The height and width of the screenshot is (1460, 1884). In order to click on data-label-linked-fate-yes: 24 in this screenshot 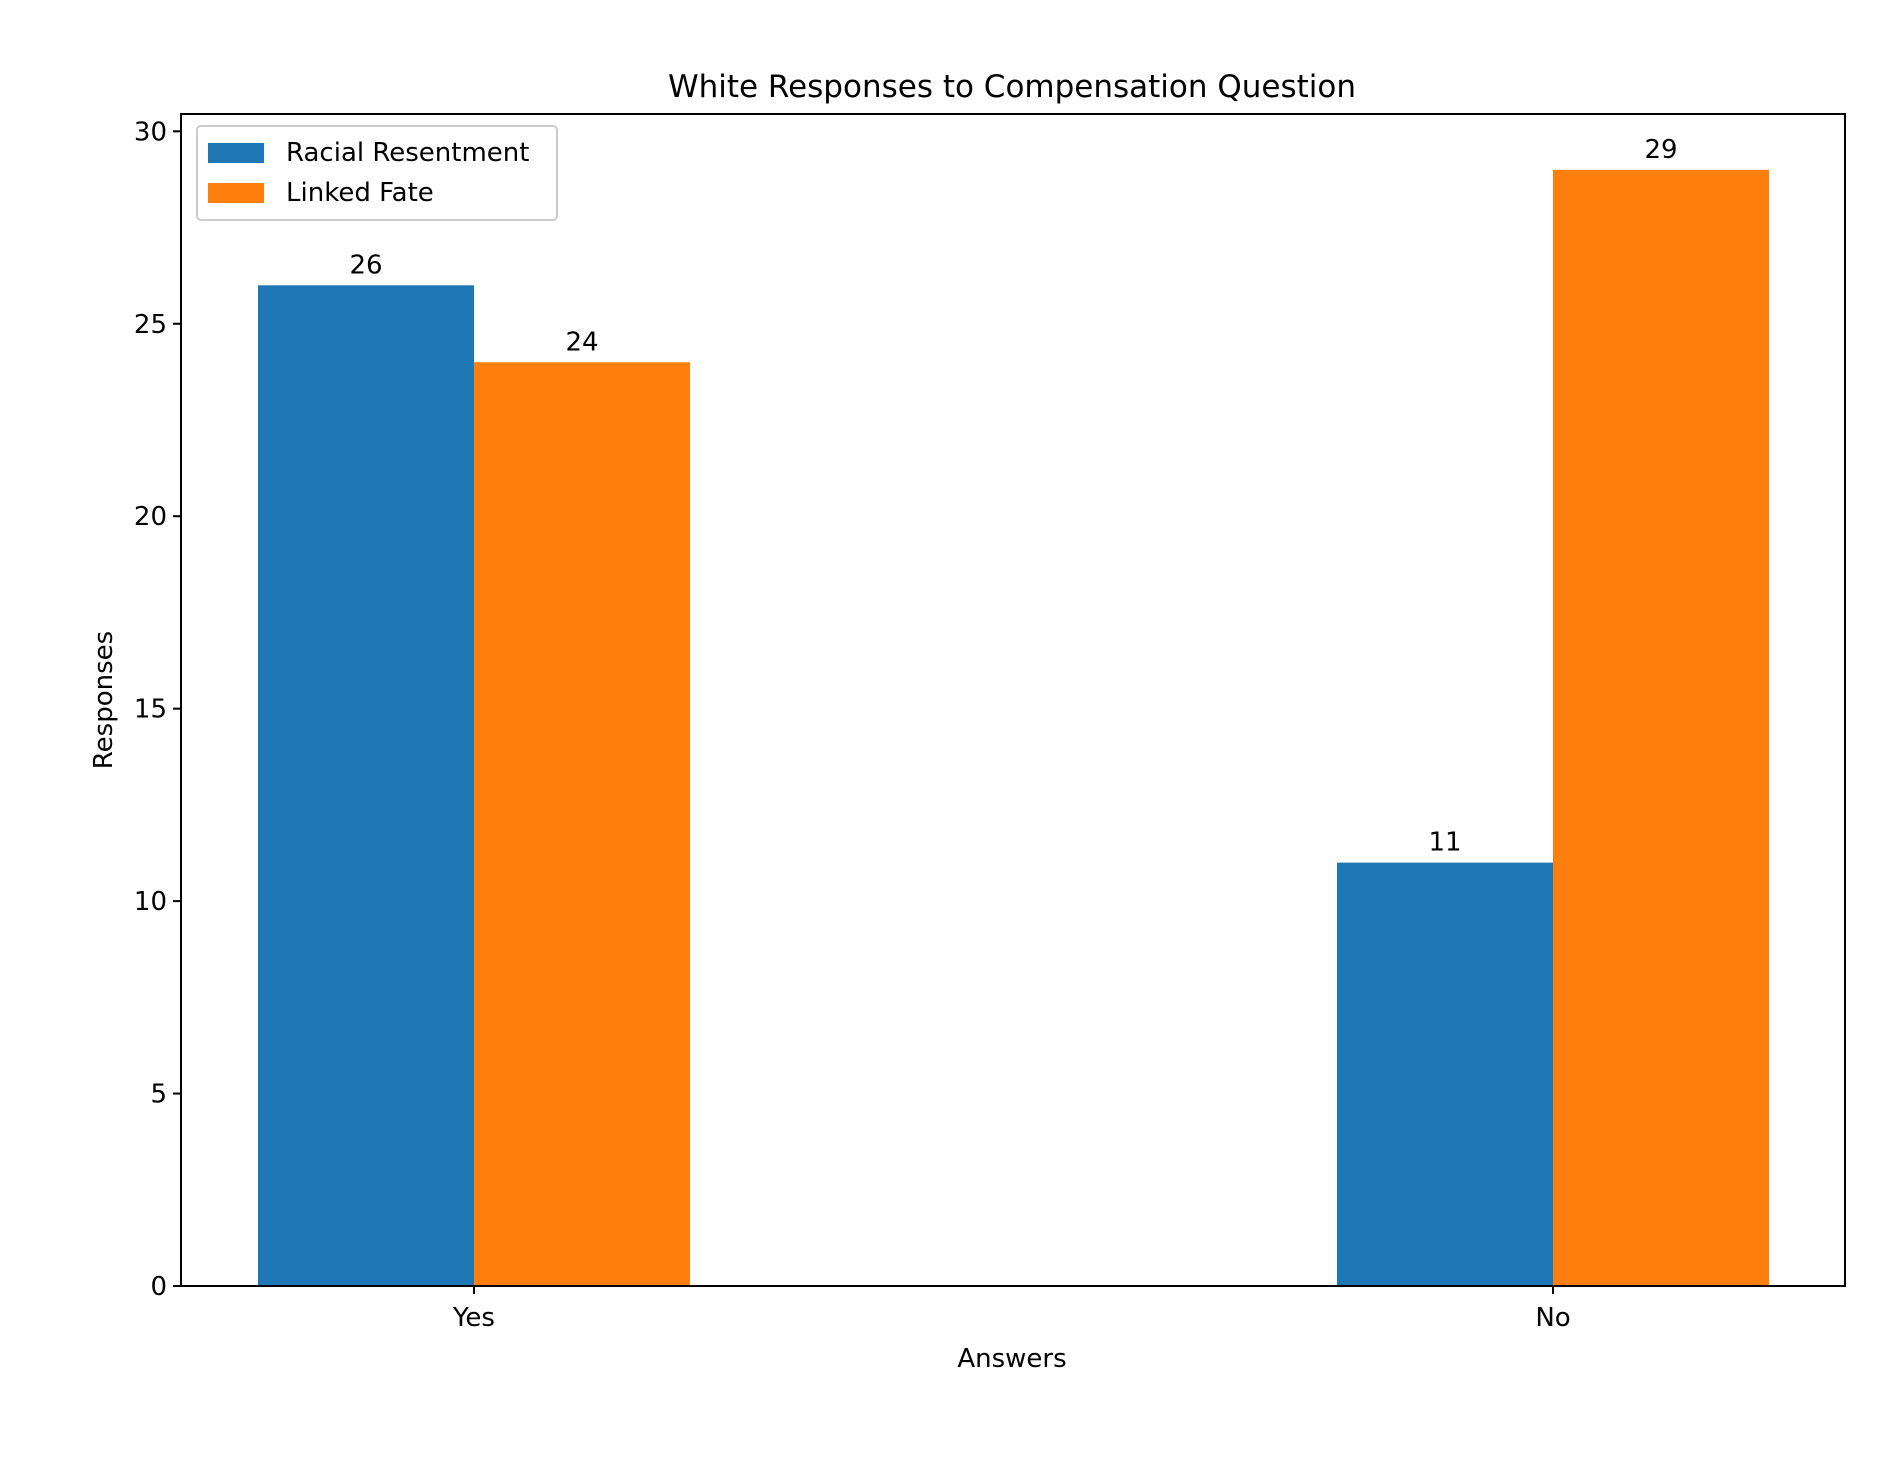, I will do `click(581, 342)`.